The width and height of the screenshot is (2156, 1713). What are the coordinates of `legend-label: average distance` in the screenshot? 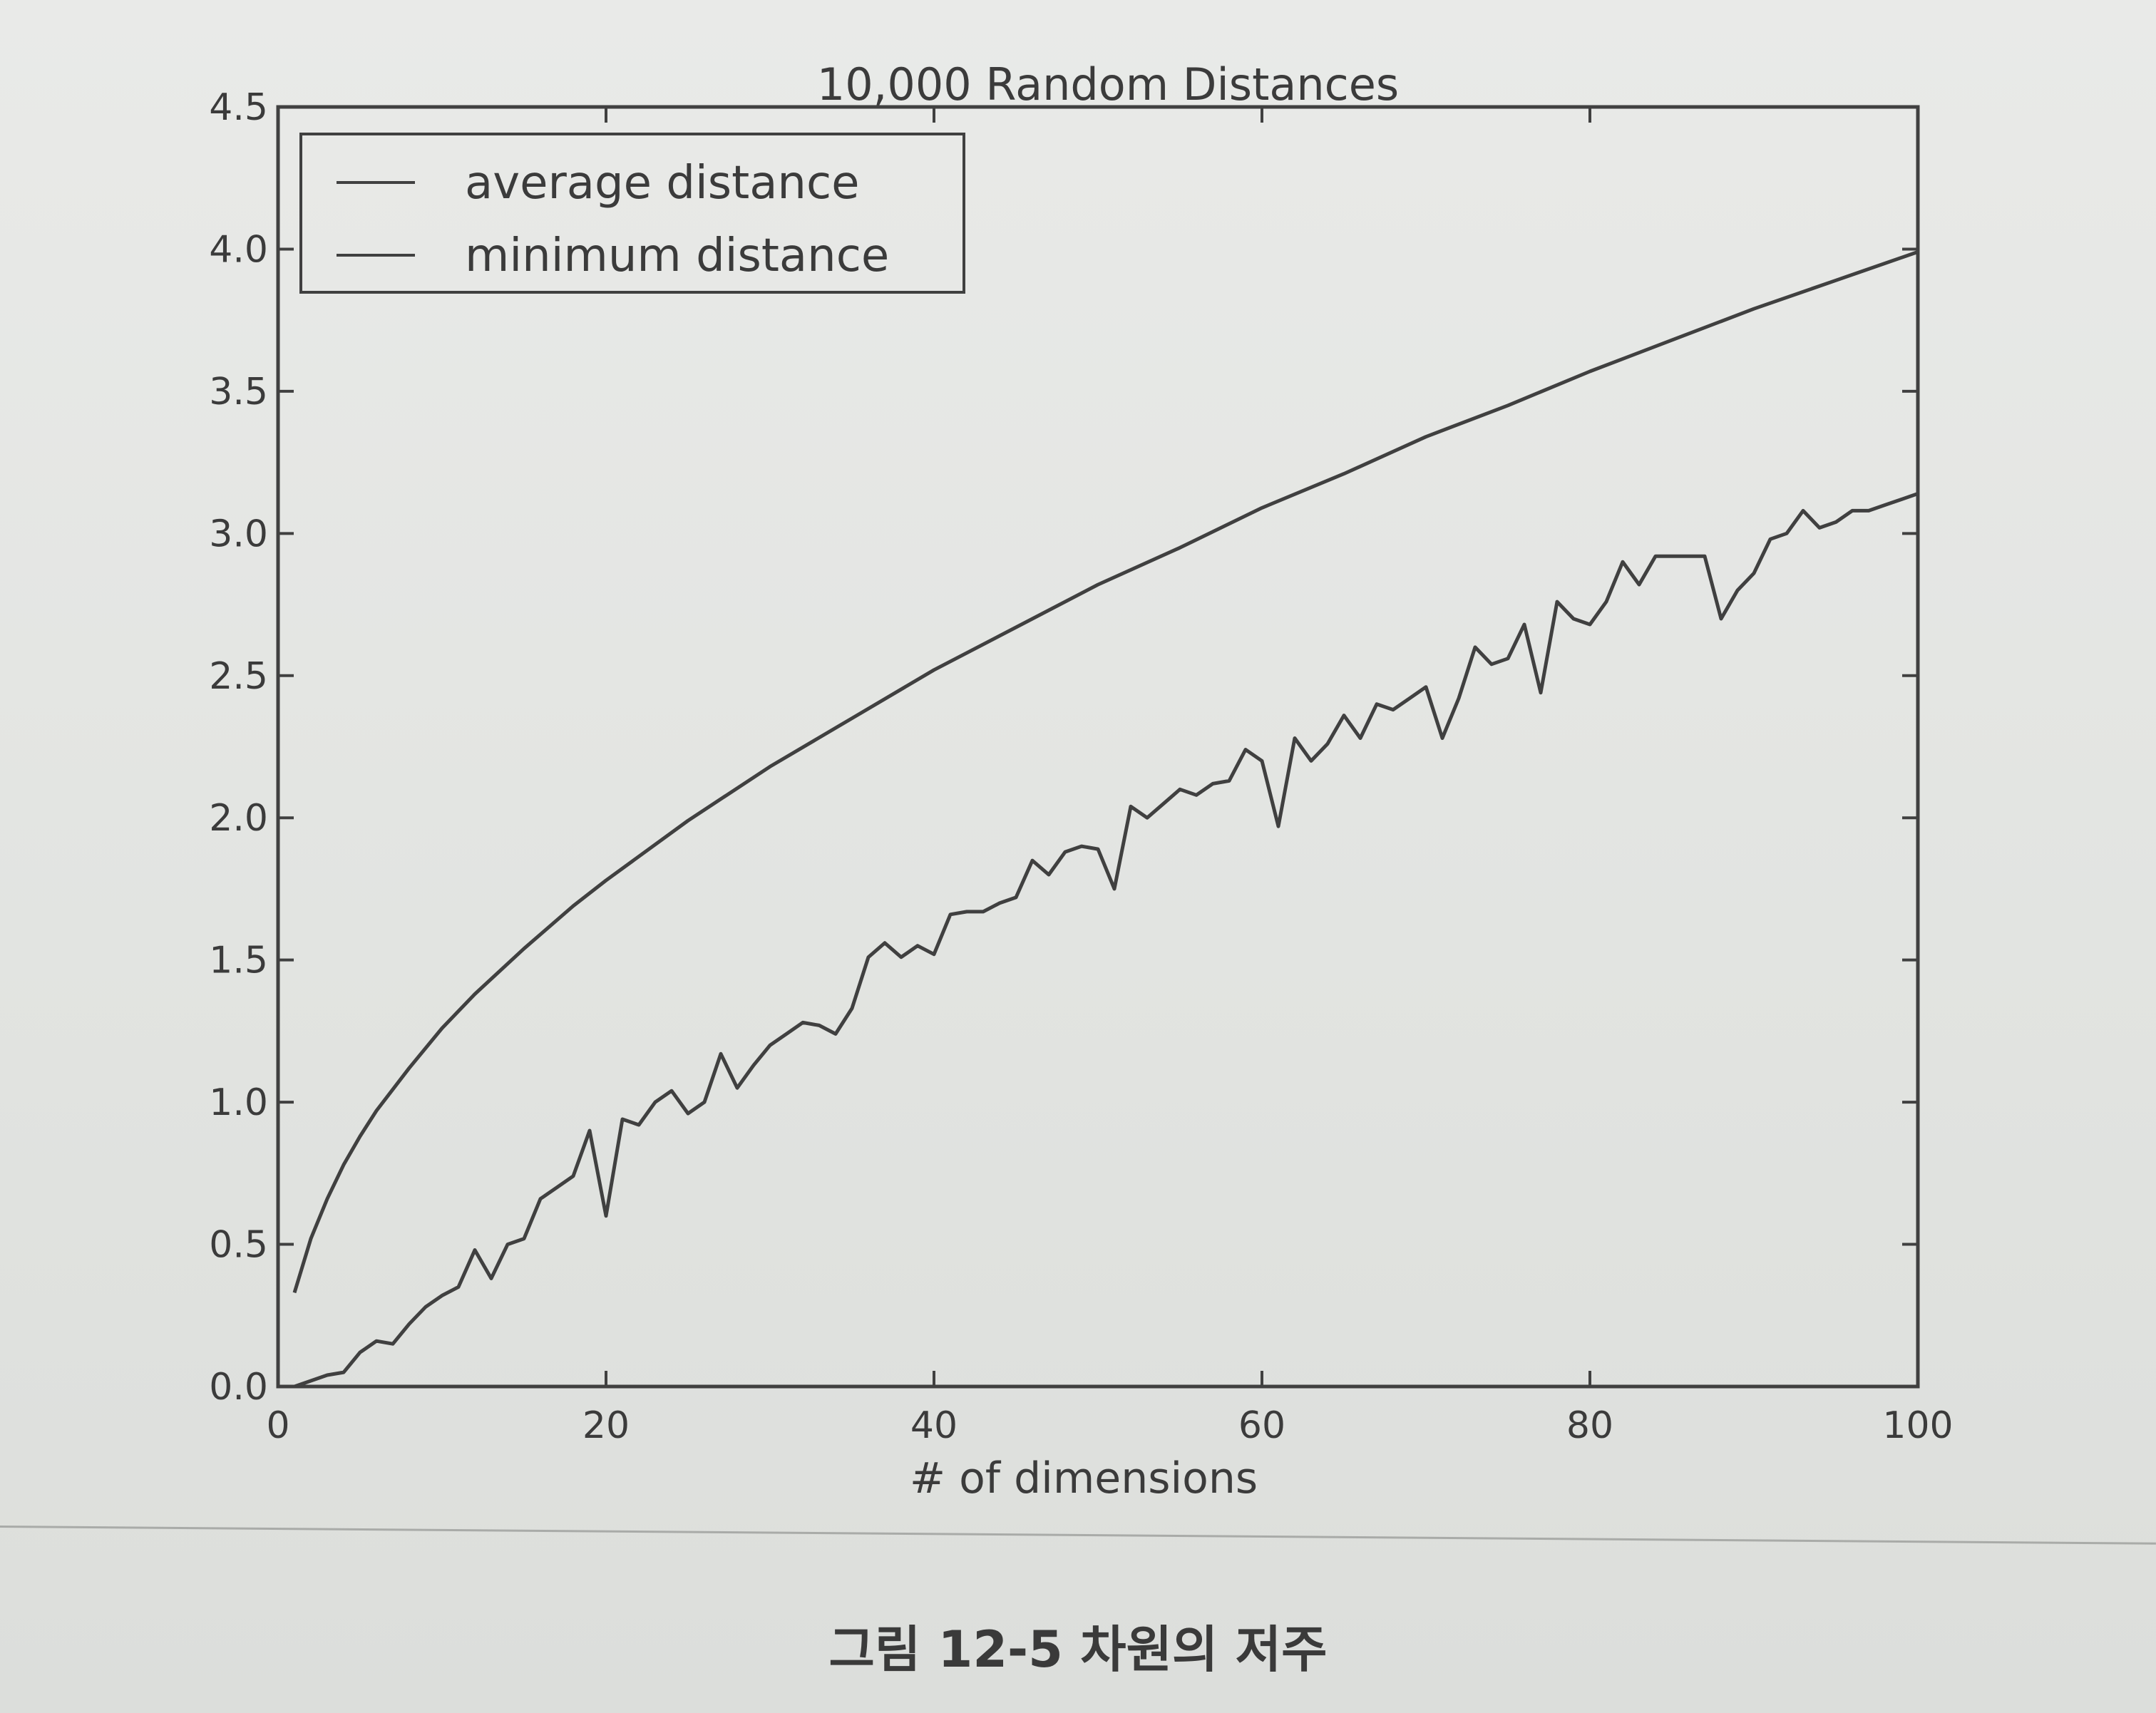 It's located at (662, 184).